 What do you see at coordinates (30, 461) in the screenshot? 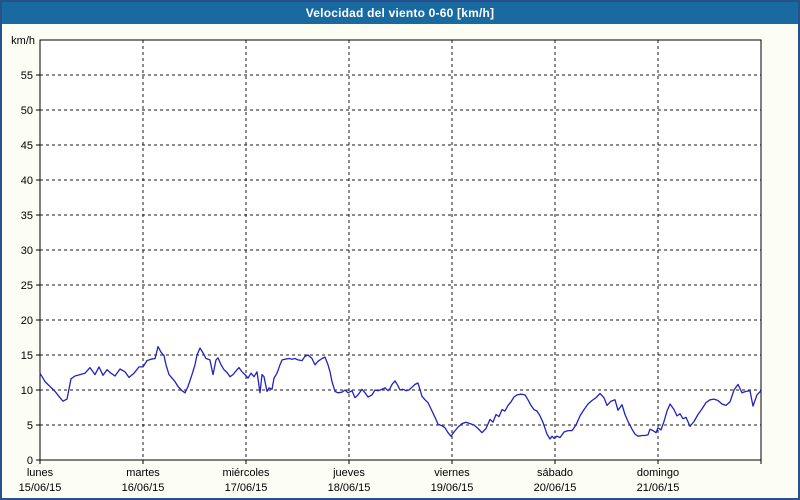
I see `y-tick-label: 0` at bounding box center [30, 461].